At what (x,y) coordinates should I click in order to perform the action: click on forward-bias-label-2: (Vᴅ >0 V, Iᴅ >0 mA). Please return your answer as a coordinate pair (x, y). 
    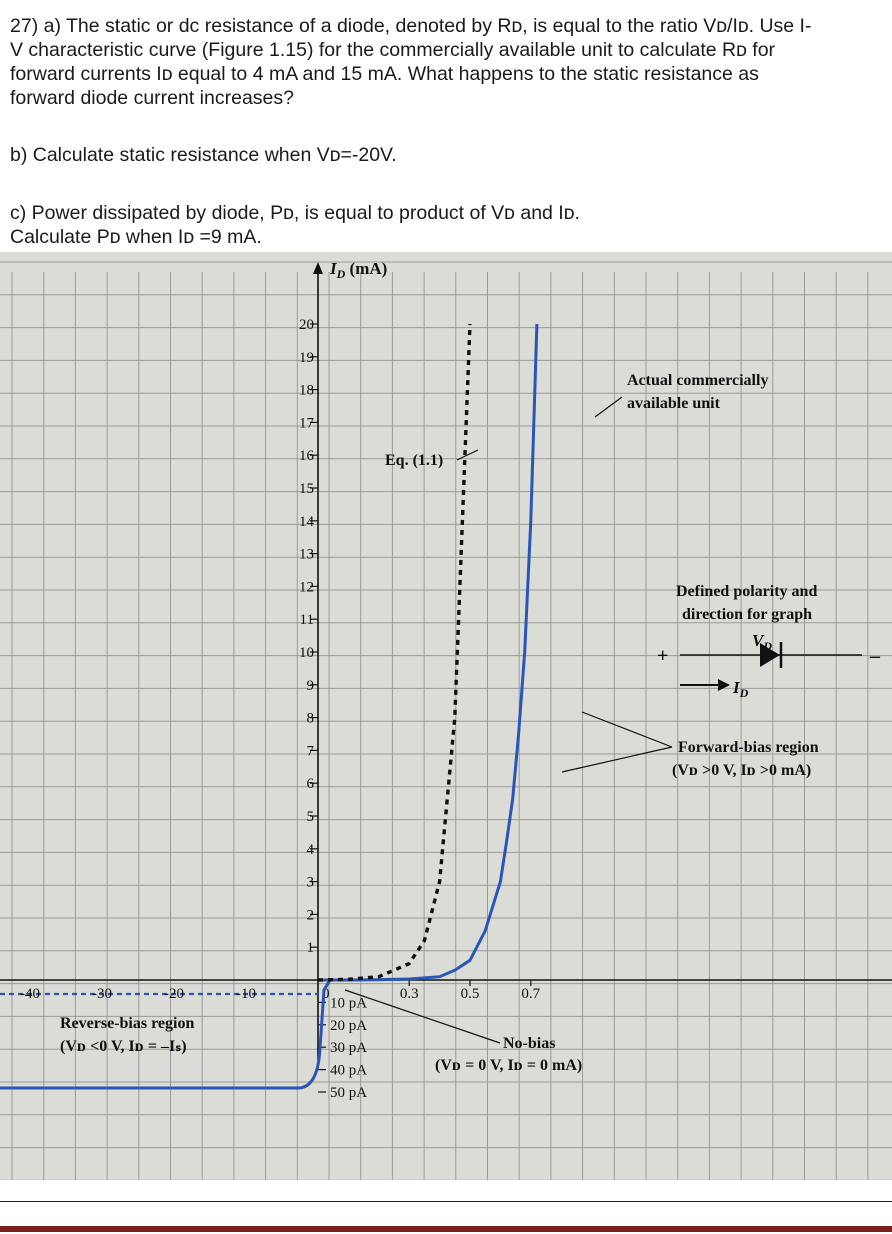
    Looking at the image, I should click on (741, 770).